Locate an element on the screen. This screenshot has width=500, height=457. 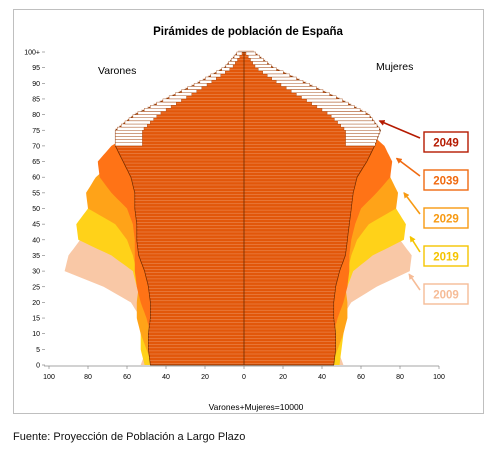
y-tick-label: 45 is located at coordinates (36, 225).